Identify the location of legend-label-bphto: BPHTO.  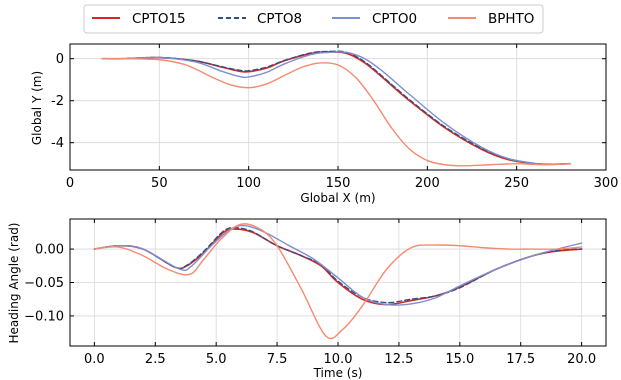
(511, 19).